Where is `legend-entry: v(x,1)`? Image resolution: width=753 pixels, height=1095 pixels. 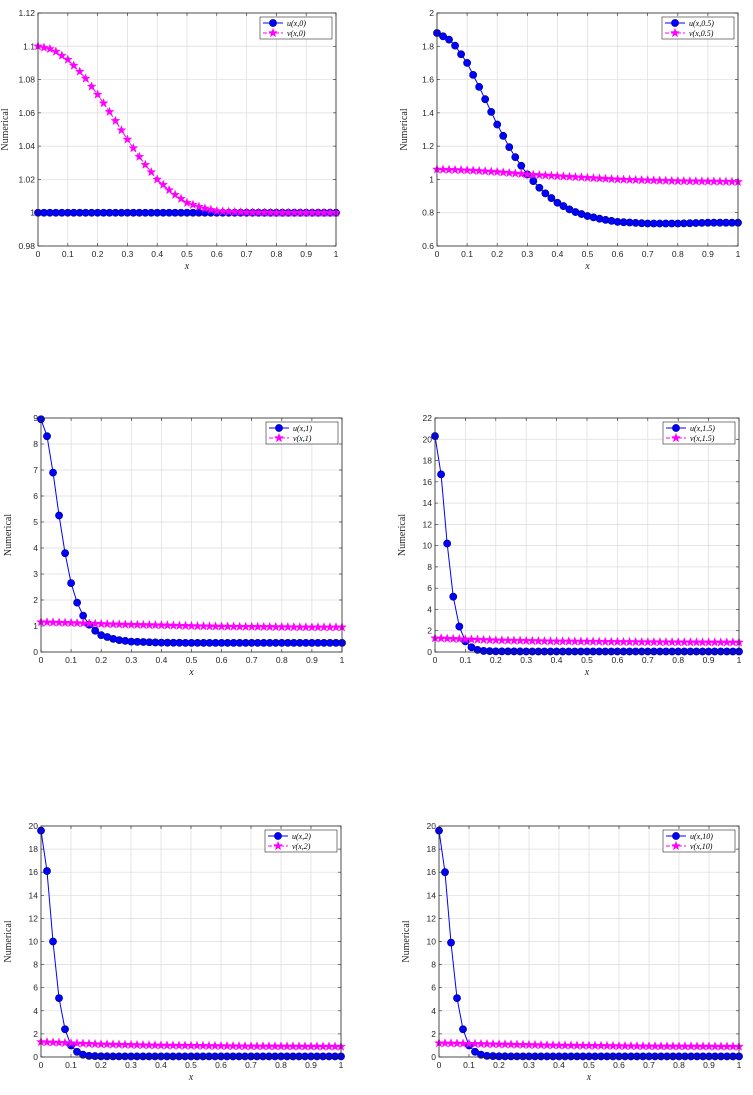
legend-entry: v(x,1) is located at coordinates (302, 438).